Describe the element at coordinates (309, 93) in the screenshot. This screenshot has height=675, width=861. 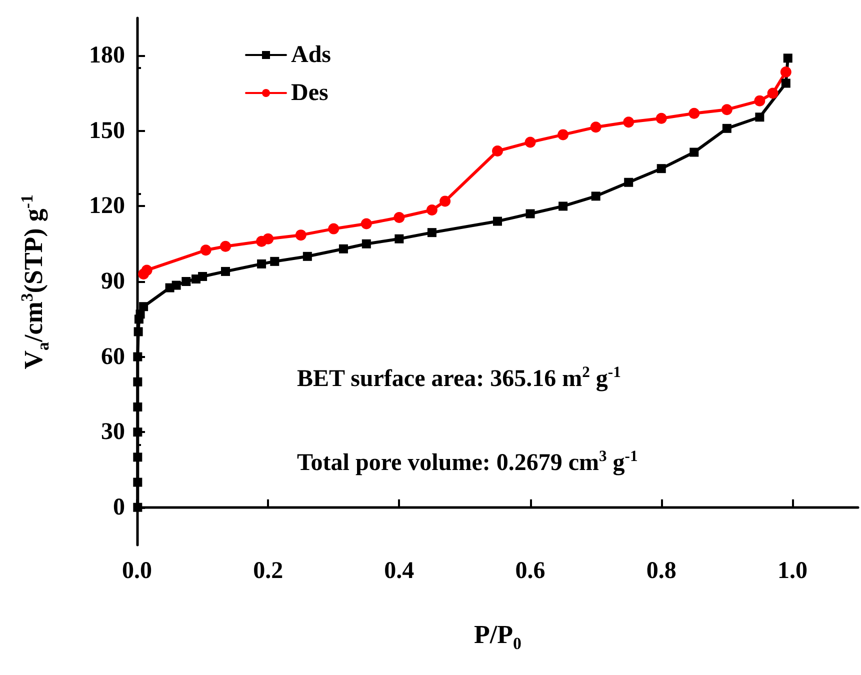
I see `legend-label: Des` at that location.